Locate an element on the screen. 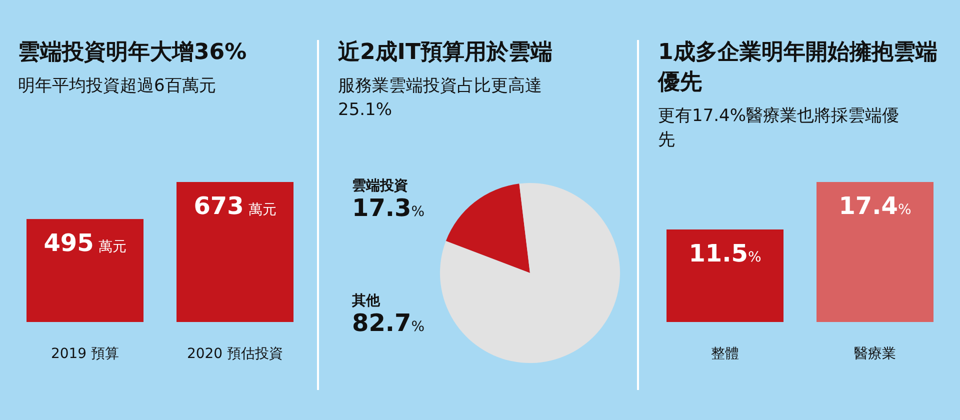 The height and width of the screenshot is (420, 960). chart-title: 雲端投資明年大增36% is located at coordinates (133, 53).